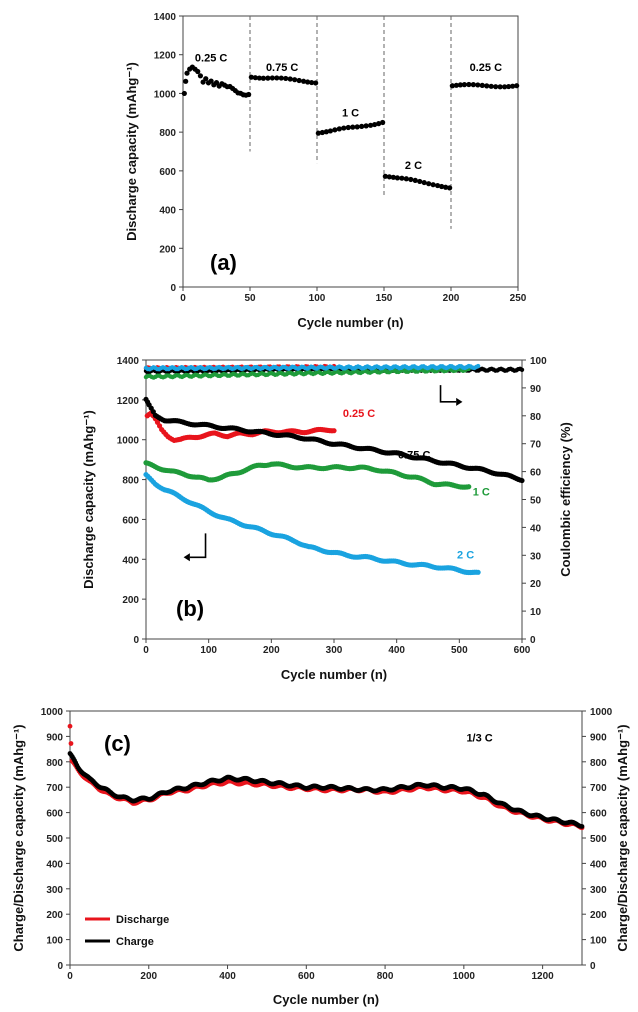 This screenshot has width=638, height=1012. What do you see at coordinates (598, 763) in the screenshot?
I see `y2-tick-label: 800` at bounding box center [598, 763].